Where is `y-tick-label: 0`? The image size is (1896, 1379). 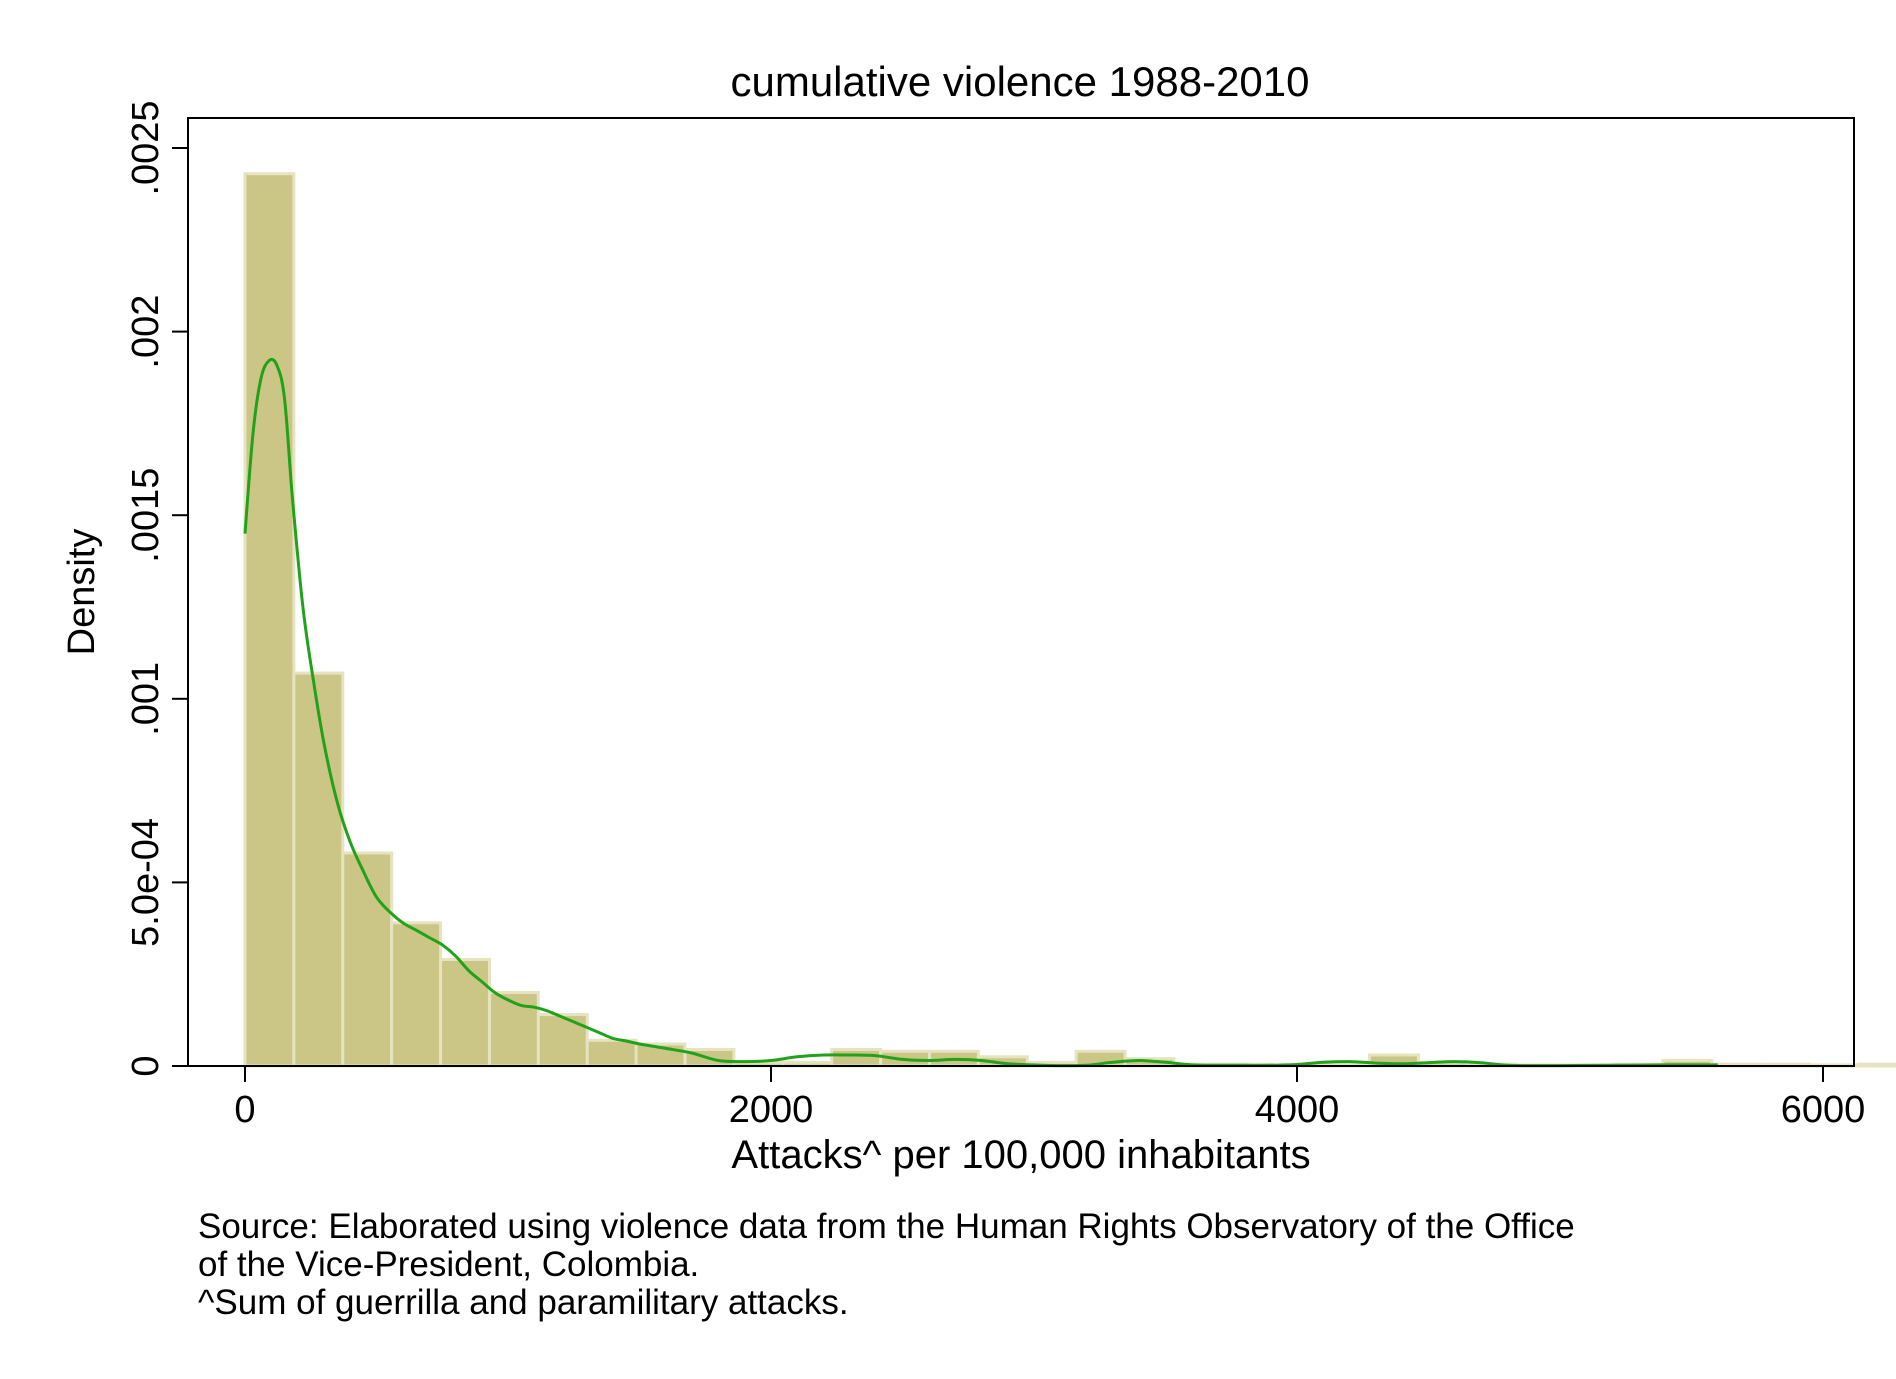
y-tick-label: 0 is located at coordinates (146, 1065).